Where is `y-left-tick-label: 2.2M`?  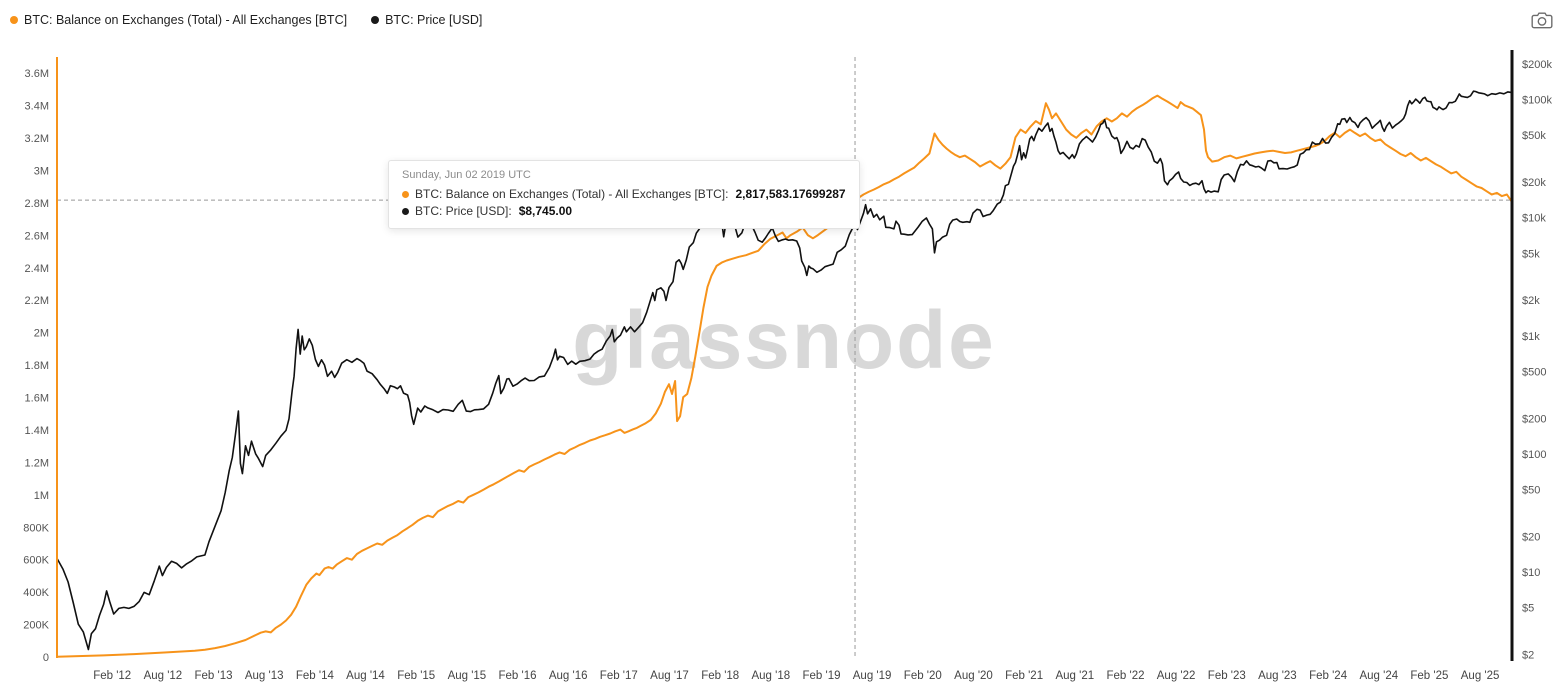 y-left-tick-label: 2.2M is located at coordinates (37, 301).